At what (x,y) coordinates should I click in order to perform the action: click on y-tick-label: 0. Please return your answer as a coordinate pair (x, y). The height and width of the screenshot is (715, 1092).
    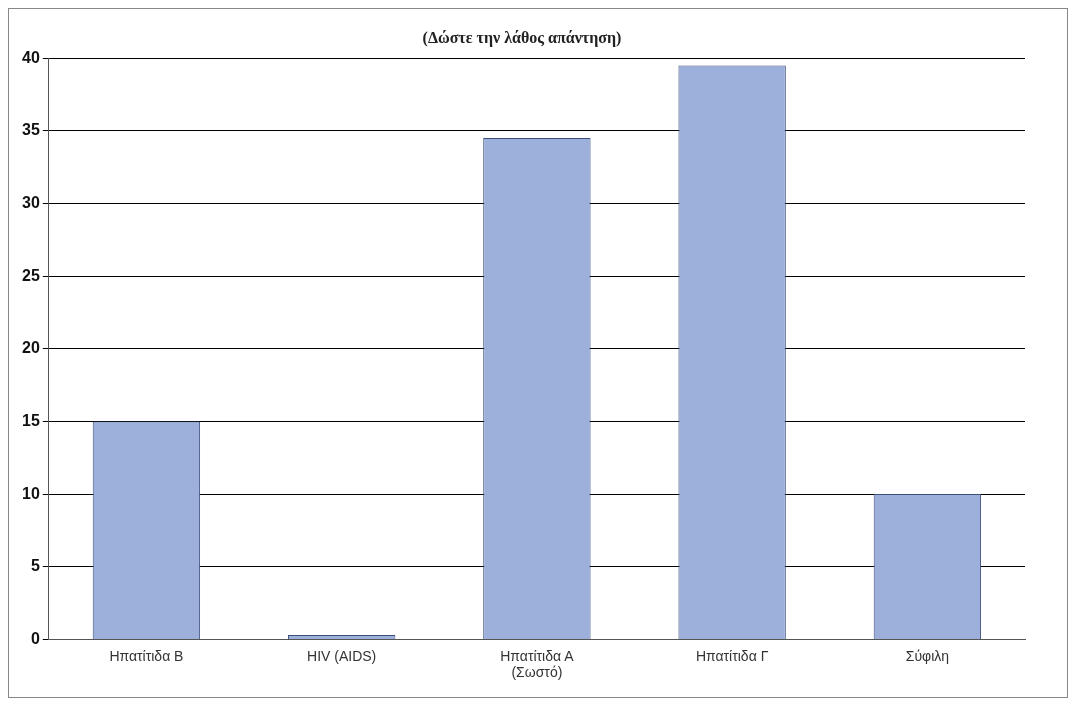
    Looking at the image, I should click on (35, 638).